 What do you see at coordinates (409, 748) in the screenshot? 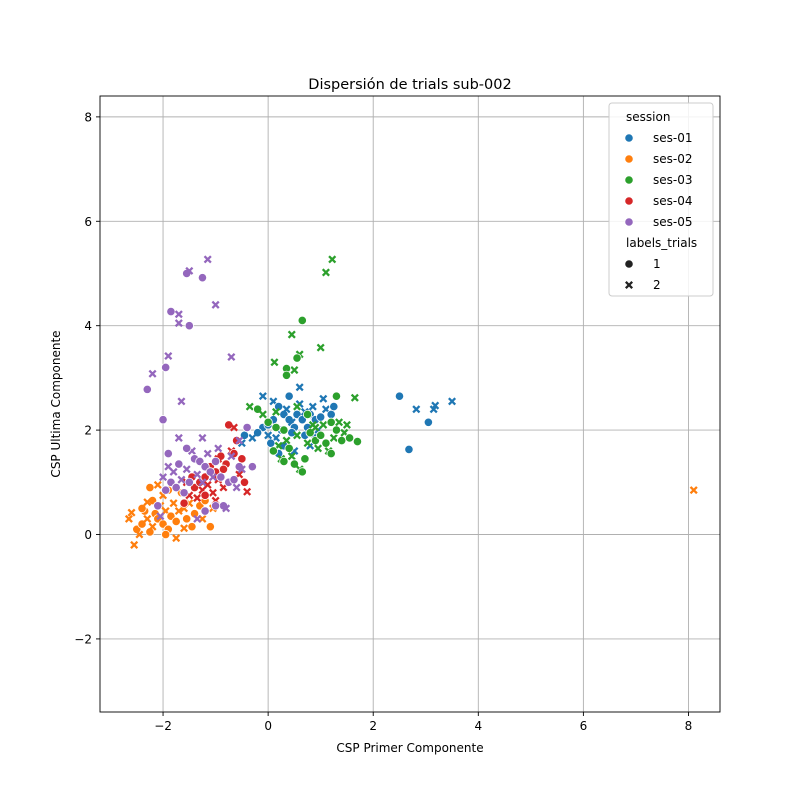
I see `x-axis-label: CSP Primer Componente` at bounding box center [409, 748].